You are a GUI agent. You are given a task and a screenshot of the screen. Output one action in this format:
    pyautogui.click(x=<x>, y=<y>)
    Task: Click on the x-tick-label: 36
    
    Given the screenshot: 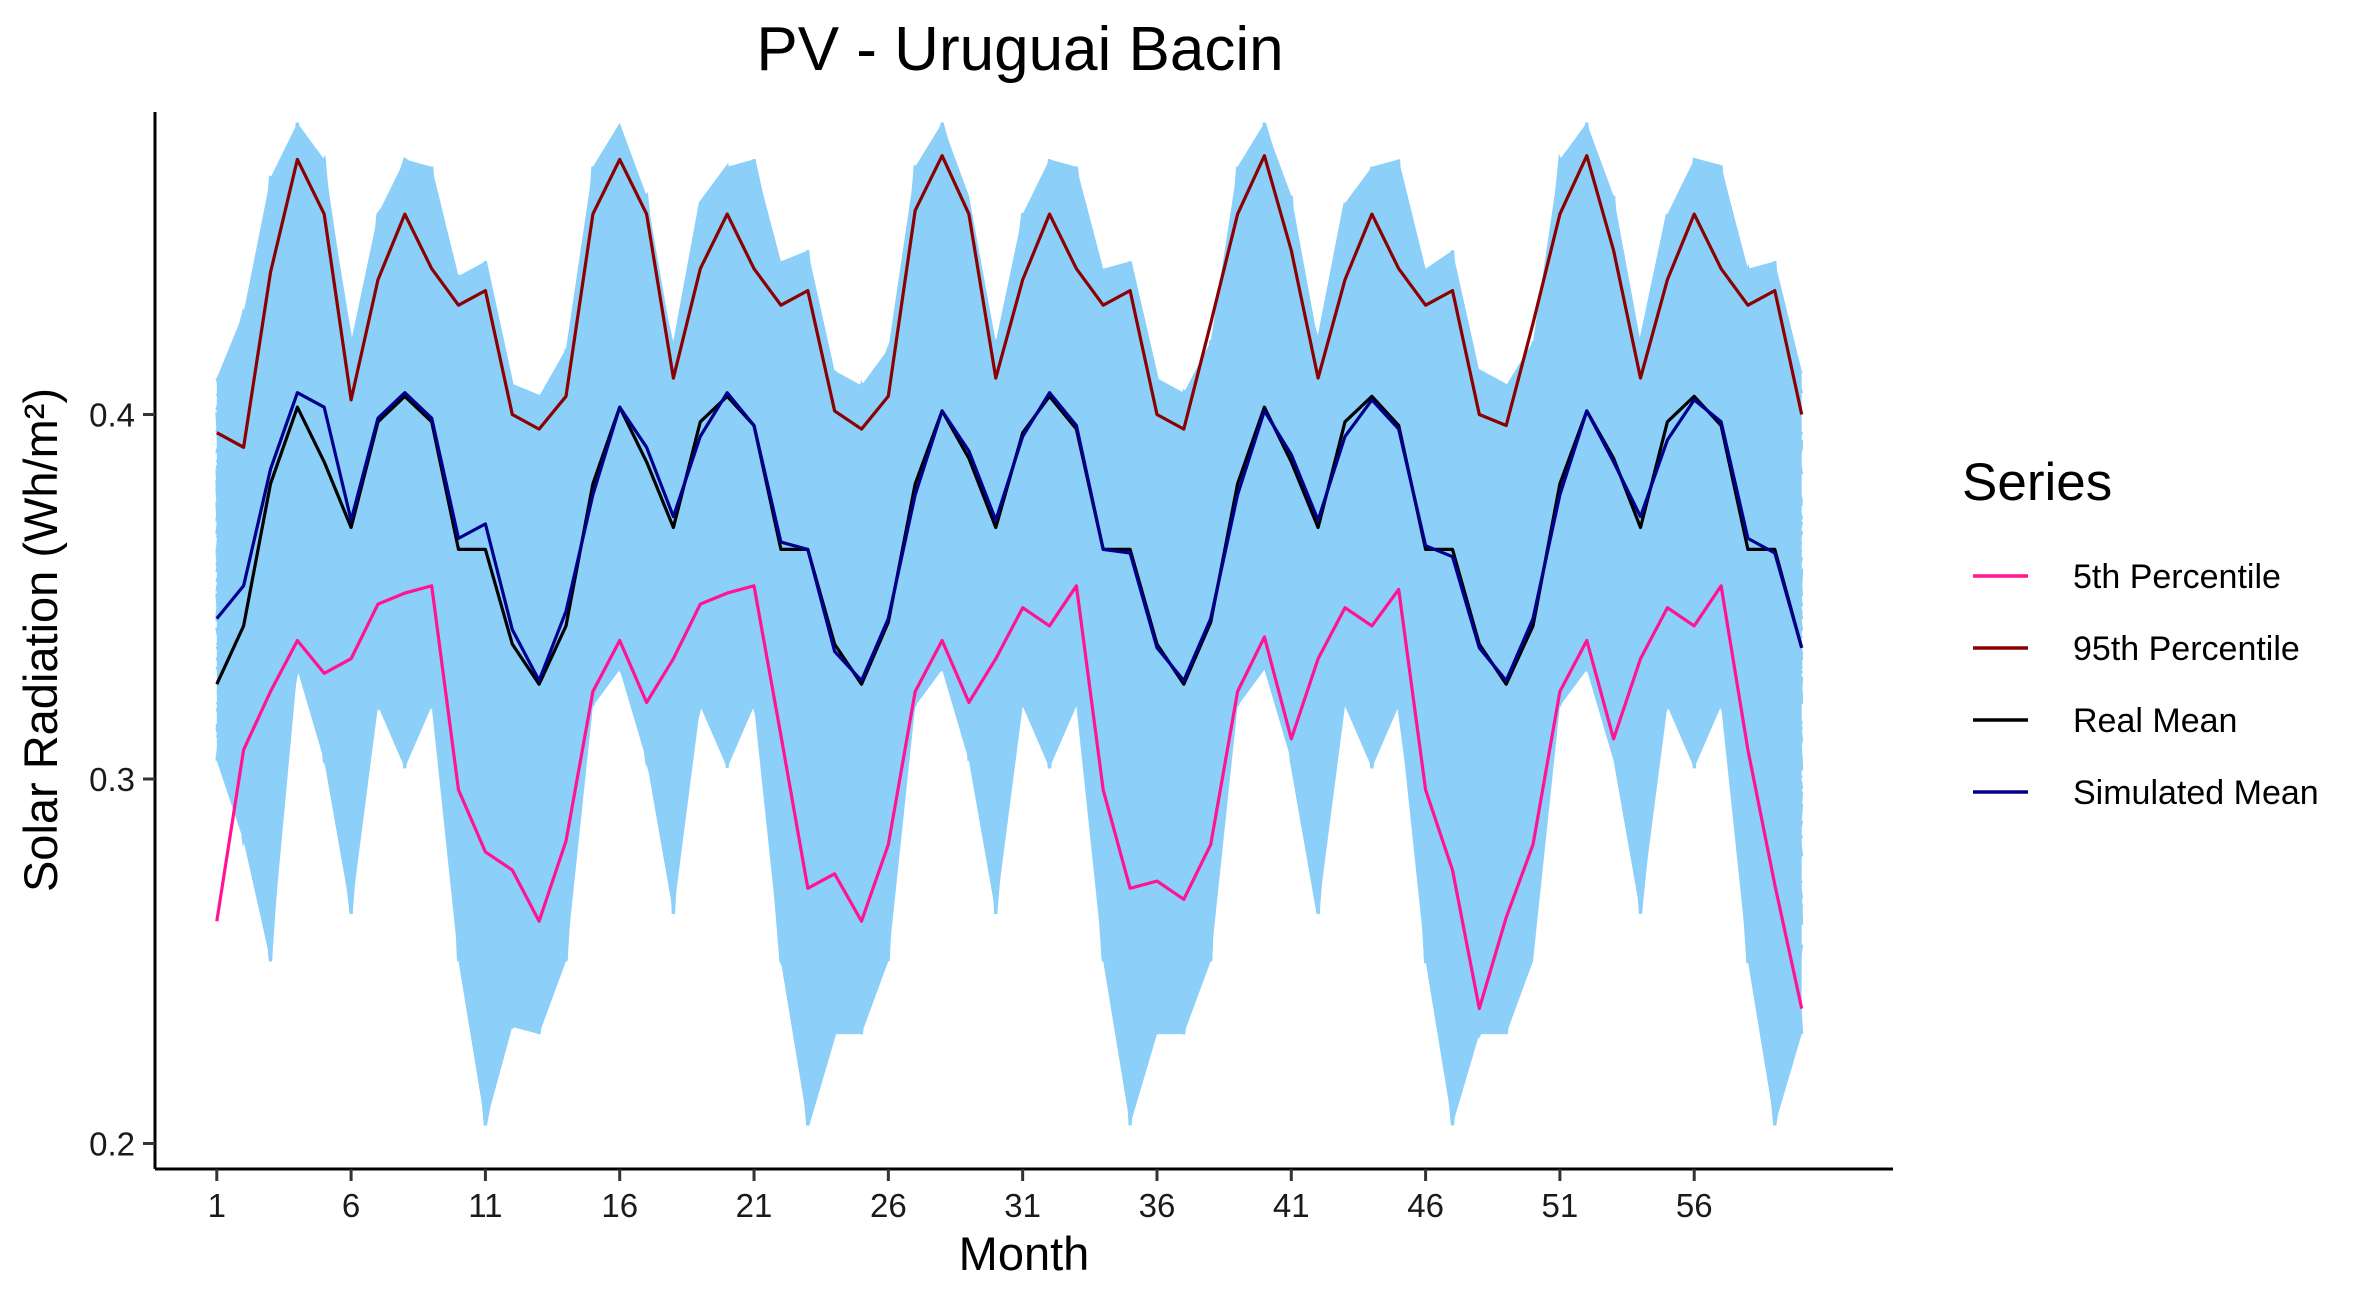 What is the action you would take?
    pyautogui.click(x=1157, y=1205)
    